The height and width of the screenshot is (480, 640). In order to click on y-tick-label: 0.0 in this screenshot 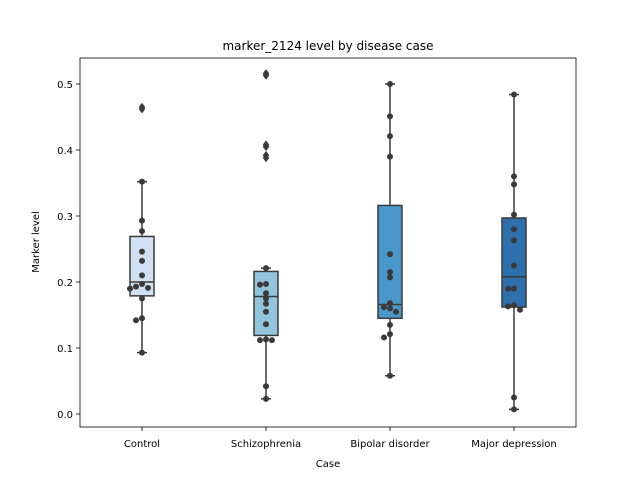, I will do `click(65, 415)`.